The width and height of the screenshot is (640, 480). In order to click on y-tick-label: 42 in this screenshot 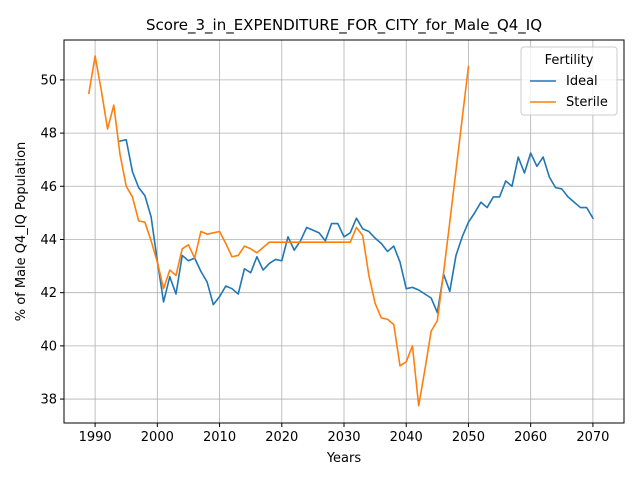, I will do `click(48, 293)`.